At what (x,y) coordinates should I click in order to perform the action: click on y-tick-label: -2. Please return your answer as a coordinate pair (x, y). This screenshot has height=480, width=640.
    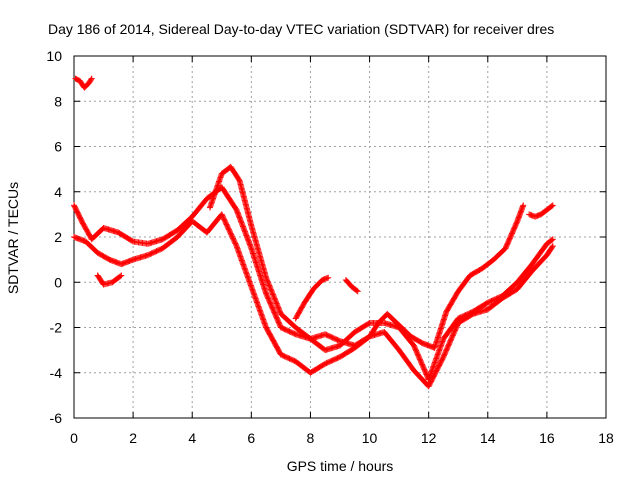
    Looking at the image, I should click on (56, 328).